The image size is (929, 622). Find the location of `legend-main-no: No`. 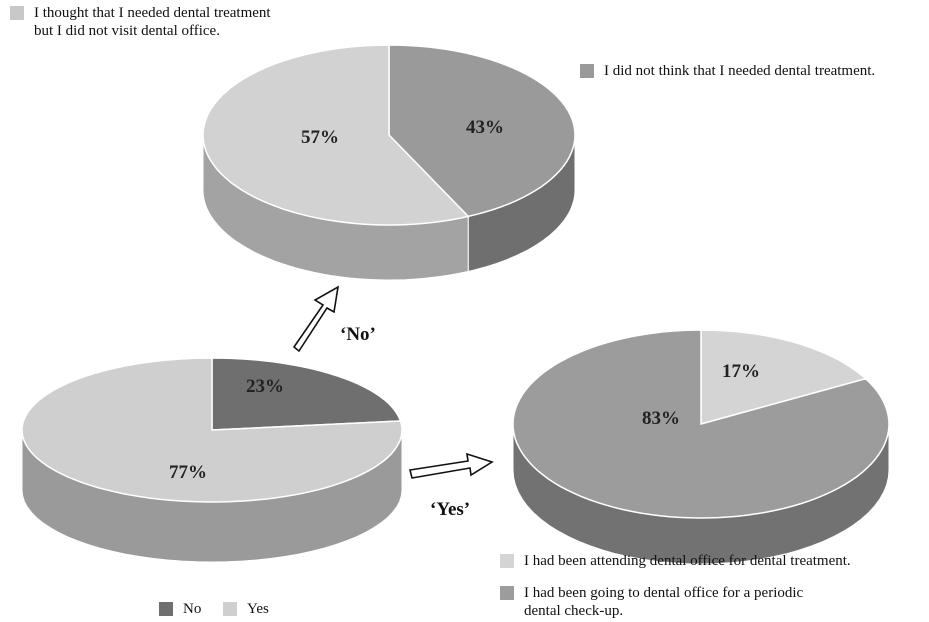

legend-main-no: No is located at coordinates (194, 610).